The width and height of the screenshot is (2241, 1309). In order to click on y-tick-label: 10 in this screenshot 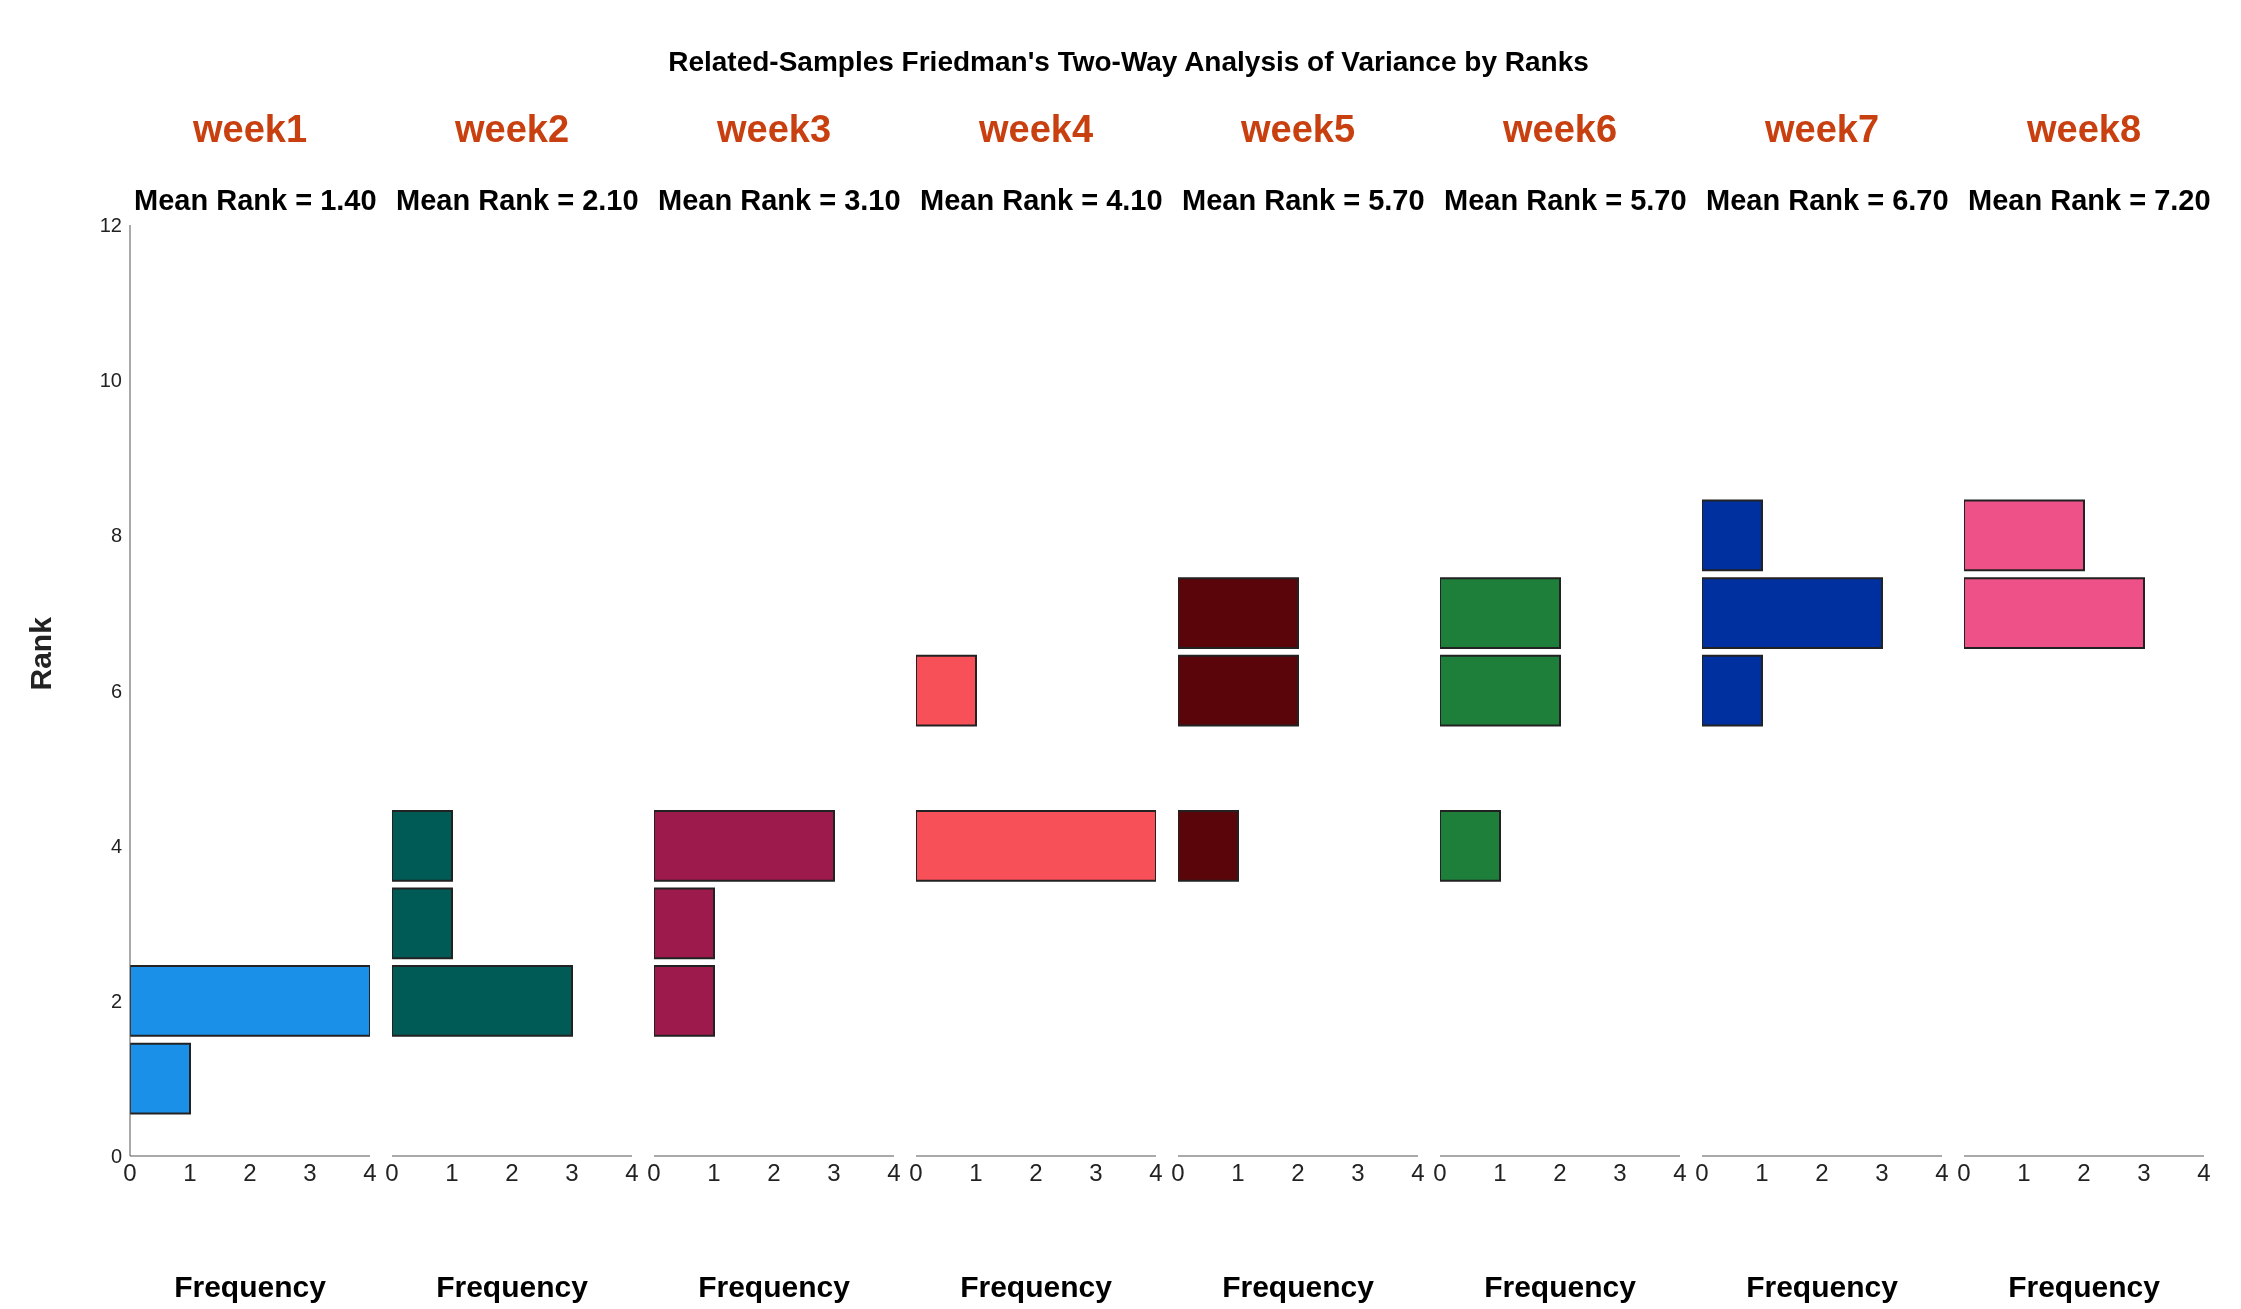, I will do `click(110, 380)`.